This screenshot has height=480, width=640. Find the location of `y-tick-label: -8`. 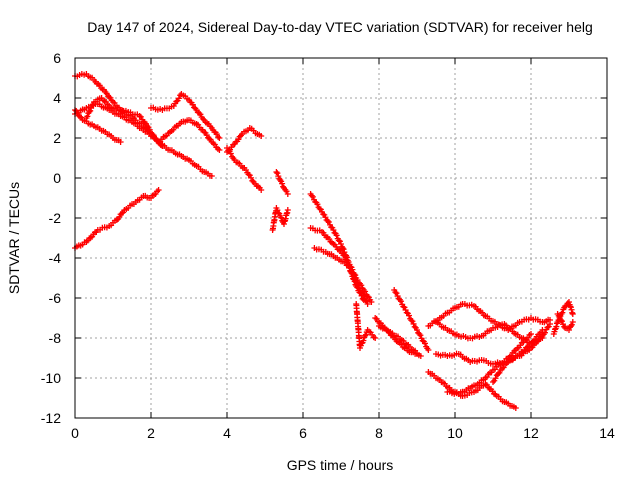

y-tick-label: -8 is located at coordinates (55, 338).